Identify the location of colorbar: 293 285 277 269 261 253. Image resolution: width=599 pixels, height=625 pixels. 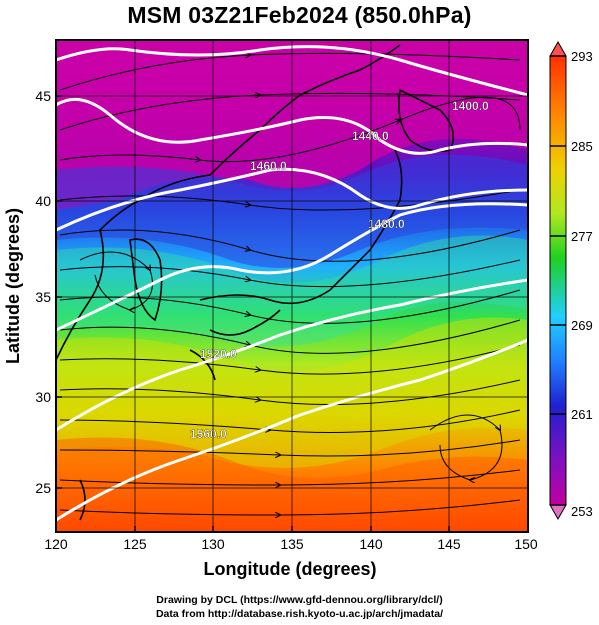
(571, 280).